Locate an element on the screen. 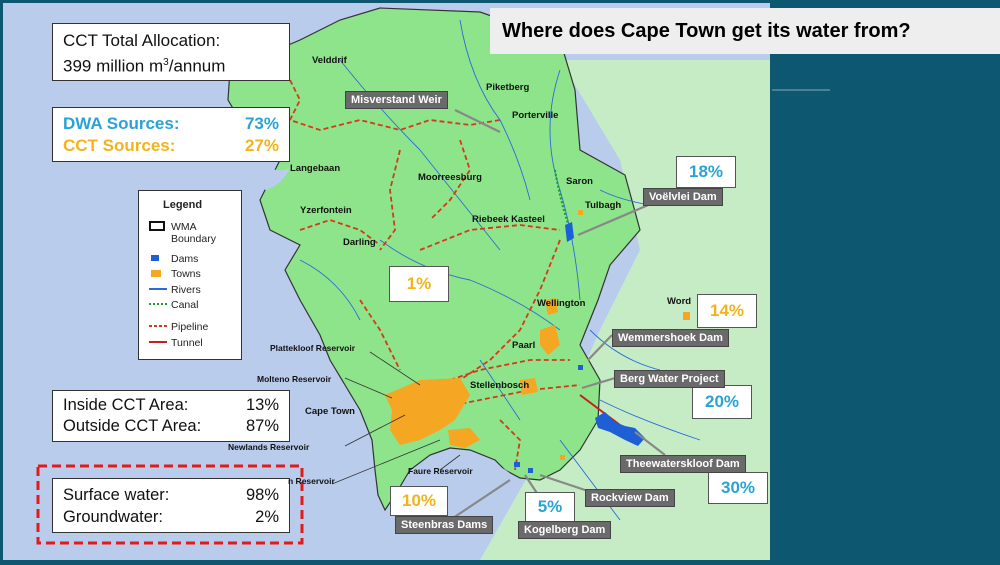  percent-box-steenbras: 10% is located at coordinates (419, 501).